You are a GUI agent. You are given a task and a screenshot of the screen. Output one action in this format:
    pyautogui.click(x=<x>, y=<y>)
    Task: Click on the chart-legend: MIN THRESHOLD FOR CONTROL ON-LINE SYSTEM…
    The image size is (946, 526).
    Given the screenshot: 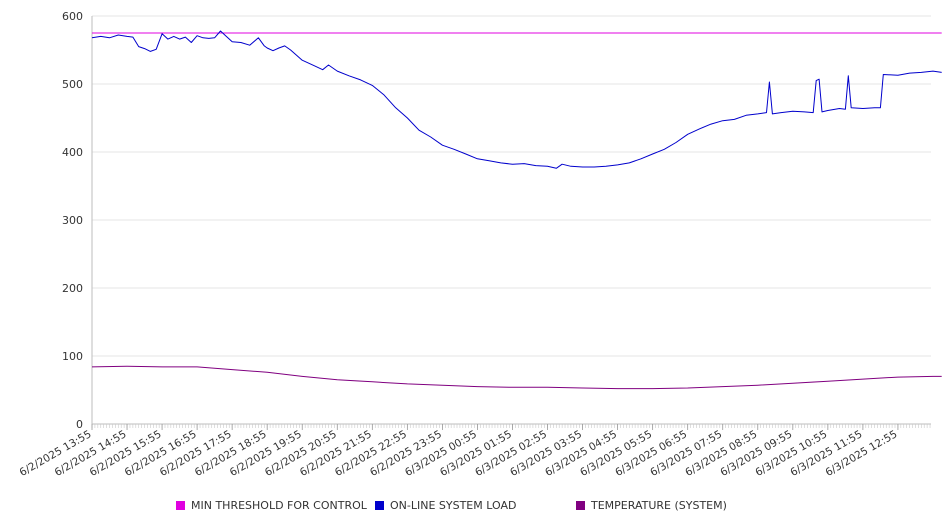 What is the action you would take?
    pyautogui.click(x=473, y=506)
    